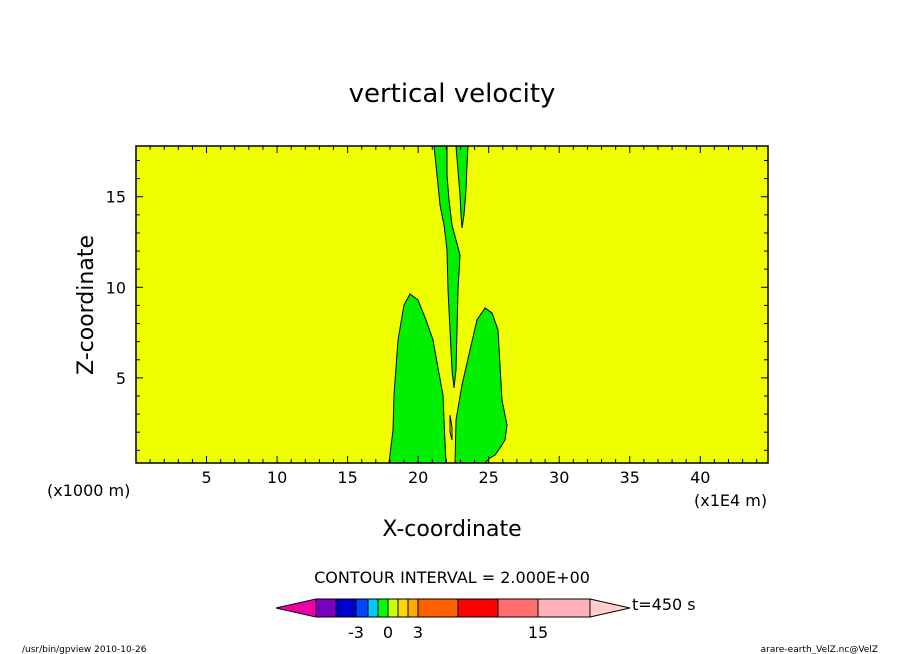  What do you see at coordinates (481, 385) in the screenshot?
I see `contour-region-right-lobe` at bounding box center [481, 385].